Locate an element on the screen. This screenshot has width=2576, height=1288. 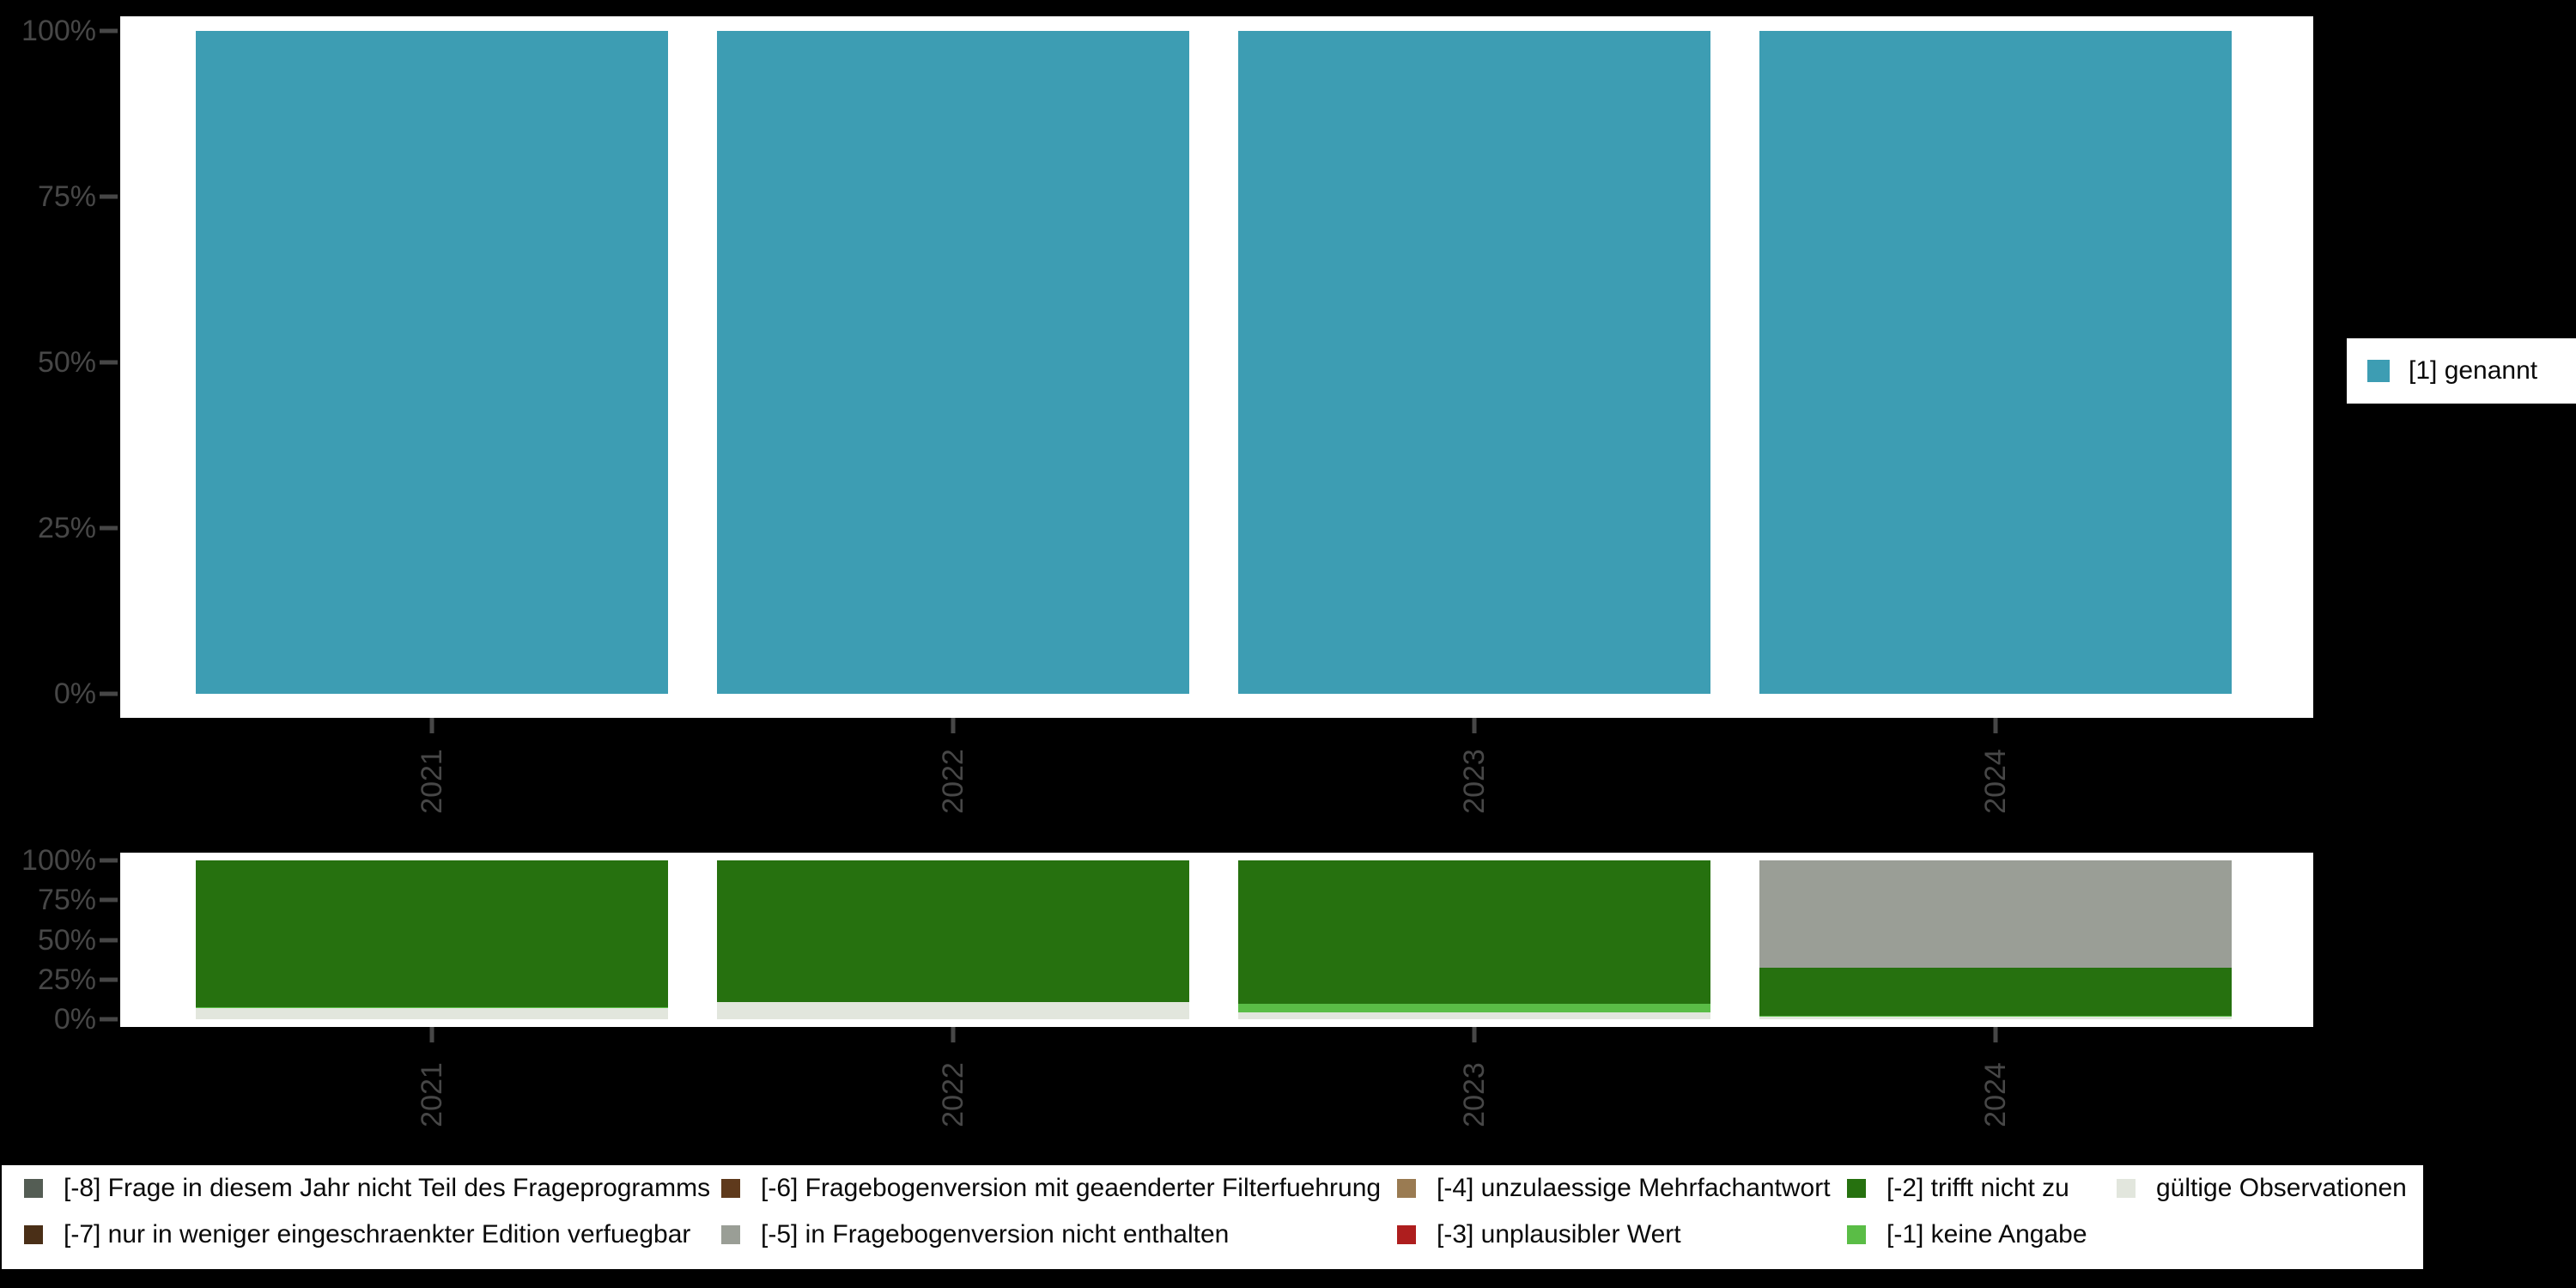
legend-swatch-genannt is located at coordinates (2378, 371).